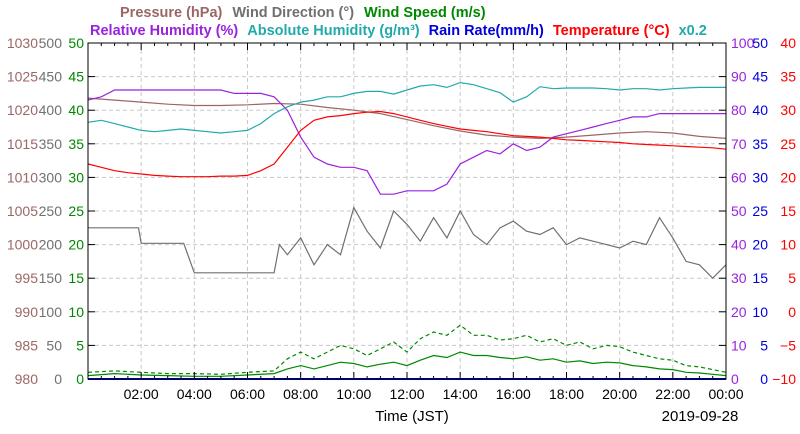  What do you see at coordinates (407, 118) in the screenshot?
I see `series-pressure` at bounding box center [407, 118].